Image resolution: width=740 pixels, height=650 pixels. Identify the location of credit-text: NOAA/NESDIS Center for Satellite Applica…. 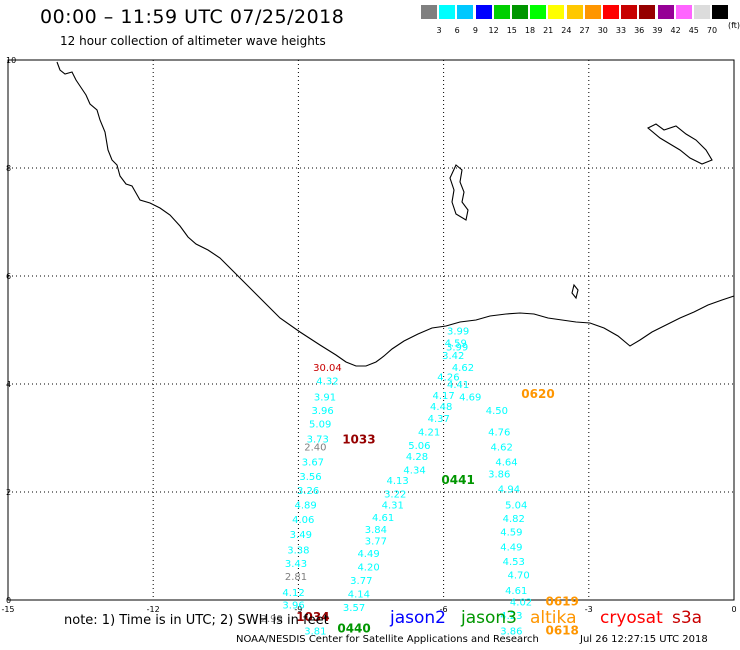
(387, 639).